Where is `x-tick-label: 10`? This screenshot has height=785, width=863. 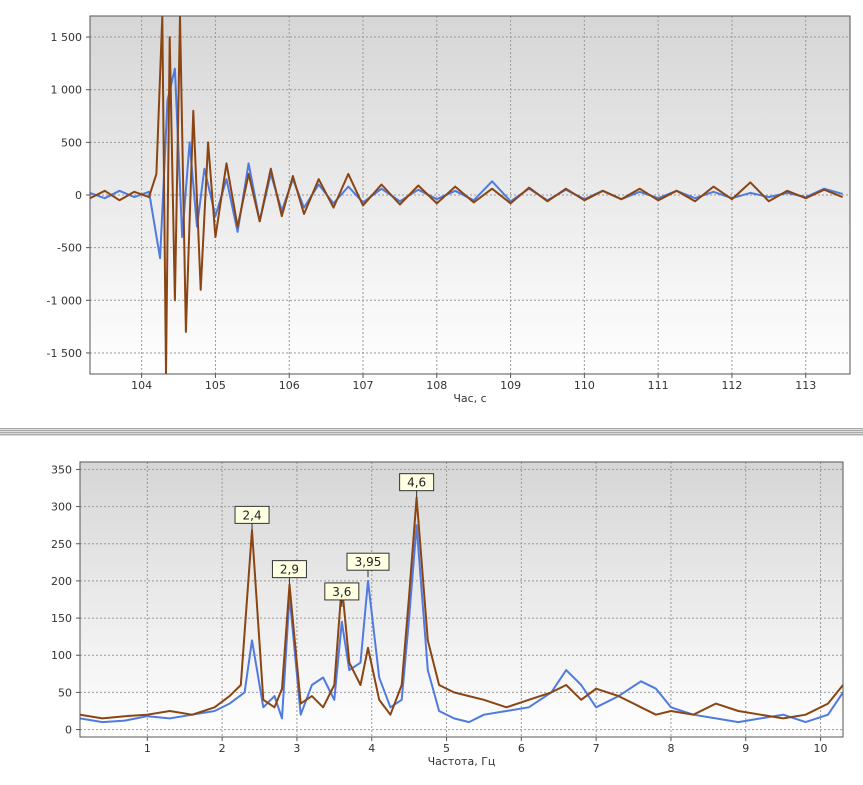 x-tick-label: 10 is located at coordinates (821, 748).